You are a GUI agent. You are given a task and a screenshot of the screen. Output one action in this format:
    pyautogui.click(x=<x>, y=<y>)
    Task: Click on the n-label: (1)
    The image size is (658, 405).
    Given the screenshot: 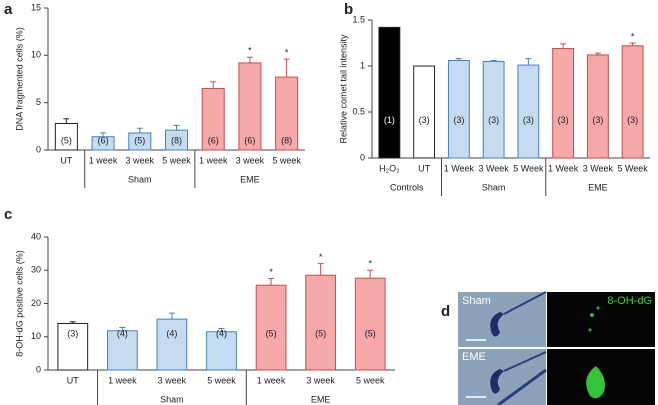 What is the action you would take?
    pyautogui.click(x=389, y=120)
    